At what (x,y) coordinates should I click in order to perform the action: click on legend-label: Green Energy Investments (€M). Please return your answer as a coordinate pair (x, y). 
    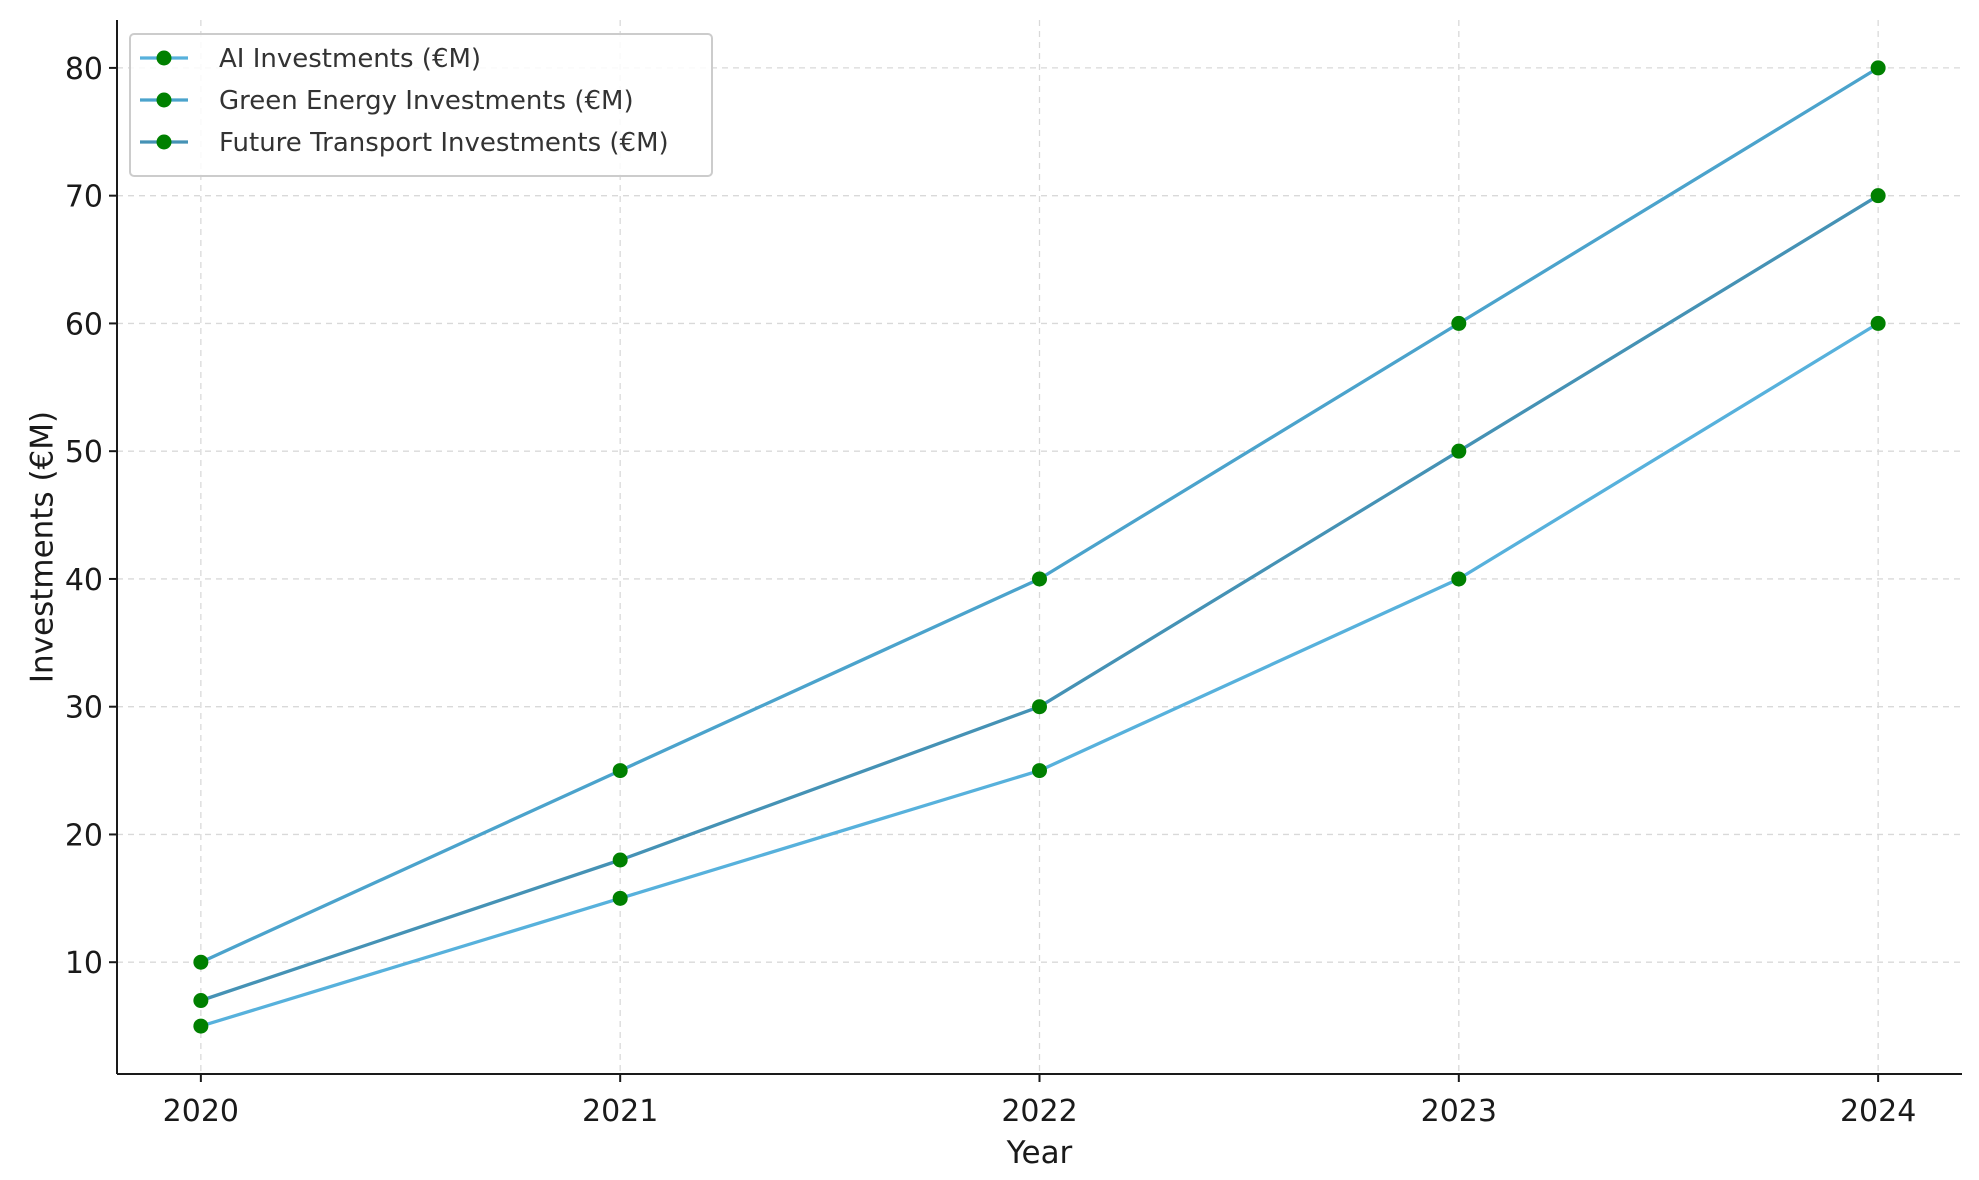
    Looking at the image, I should click on (426, 101).